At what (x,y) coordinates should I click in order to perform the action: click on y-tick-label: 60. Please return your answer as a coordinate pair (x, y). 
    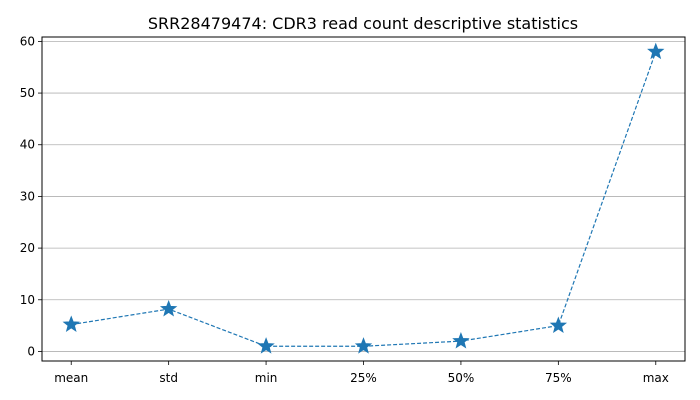
    Looking at the image, I should click on (27, 41).